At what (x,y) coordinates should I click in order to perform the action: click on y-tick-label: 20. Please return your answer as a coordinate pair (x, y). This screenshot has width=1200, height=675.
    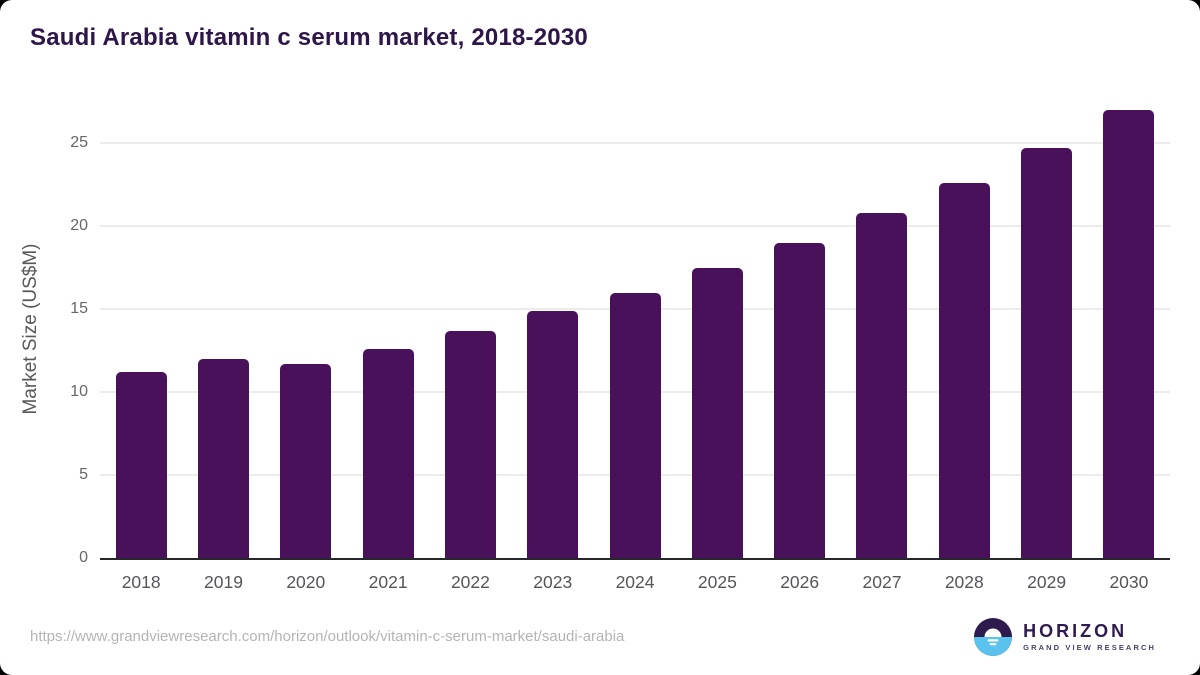
    Looking at the image, I should click on (79, 226).